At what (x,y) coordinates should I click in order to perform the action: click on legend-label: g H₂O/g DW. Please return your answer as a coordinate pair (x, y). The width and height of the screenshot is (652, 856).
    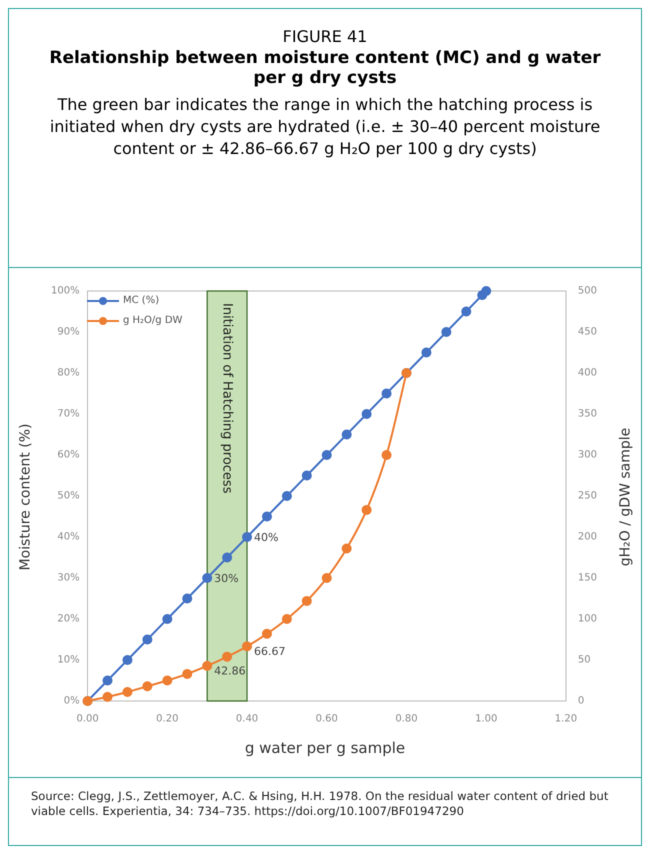
    Looking at the image, I should click on (152, 321).